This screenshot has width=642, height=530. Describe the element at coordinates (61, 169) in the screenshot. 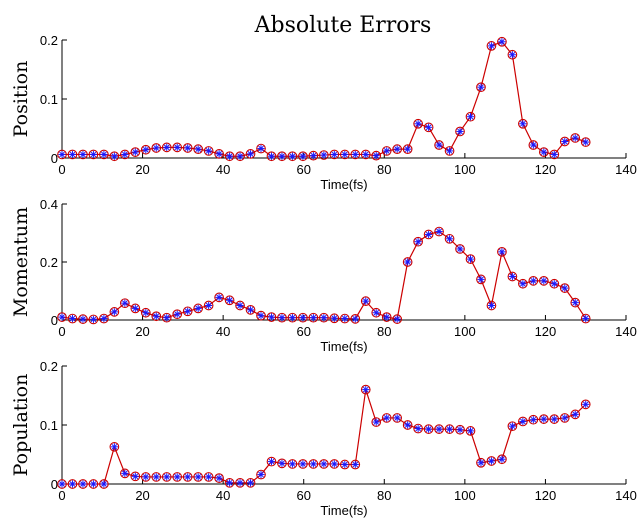

I see `x-tick-label: 0` at that location.